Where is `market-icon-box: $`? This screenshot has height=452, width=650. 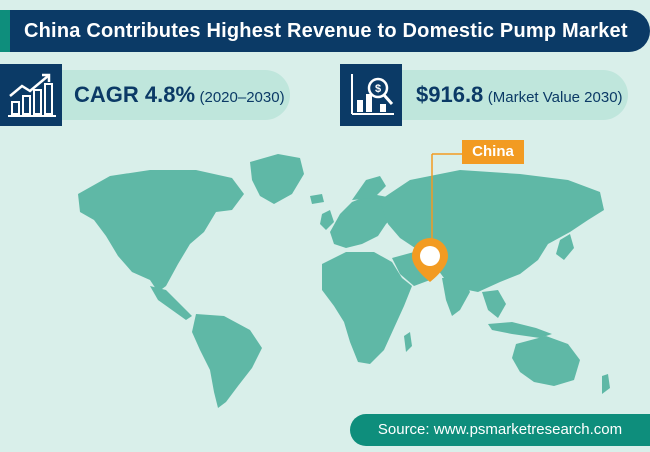 market-icon-box: $ is located at coordinates (371, 95).